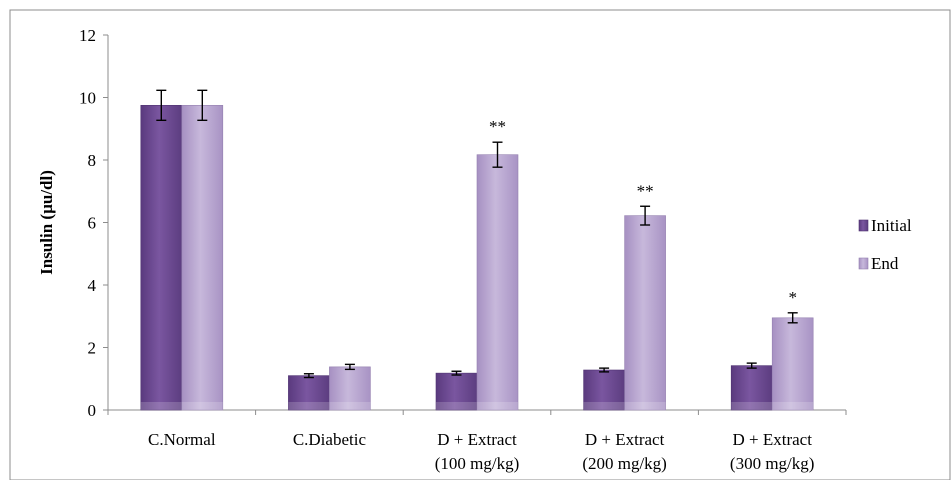  Describe the element at coordinates (92, 348) in the screenshot. I see `y-tick-label: 2` at that location.